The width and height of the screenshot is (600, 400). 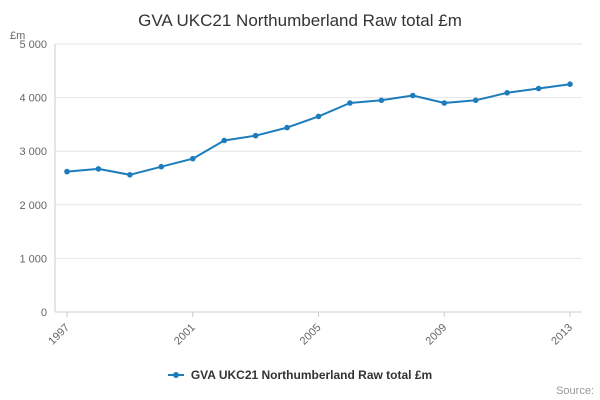 I want to click on x-tick-label: 2009, so click(x=437, y=335).